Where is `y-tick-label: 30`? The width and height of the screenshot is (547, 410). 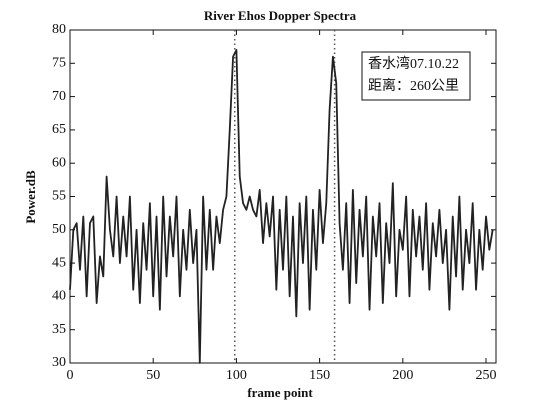
y-tick-label: 30 is located at coordinates (59, 362).